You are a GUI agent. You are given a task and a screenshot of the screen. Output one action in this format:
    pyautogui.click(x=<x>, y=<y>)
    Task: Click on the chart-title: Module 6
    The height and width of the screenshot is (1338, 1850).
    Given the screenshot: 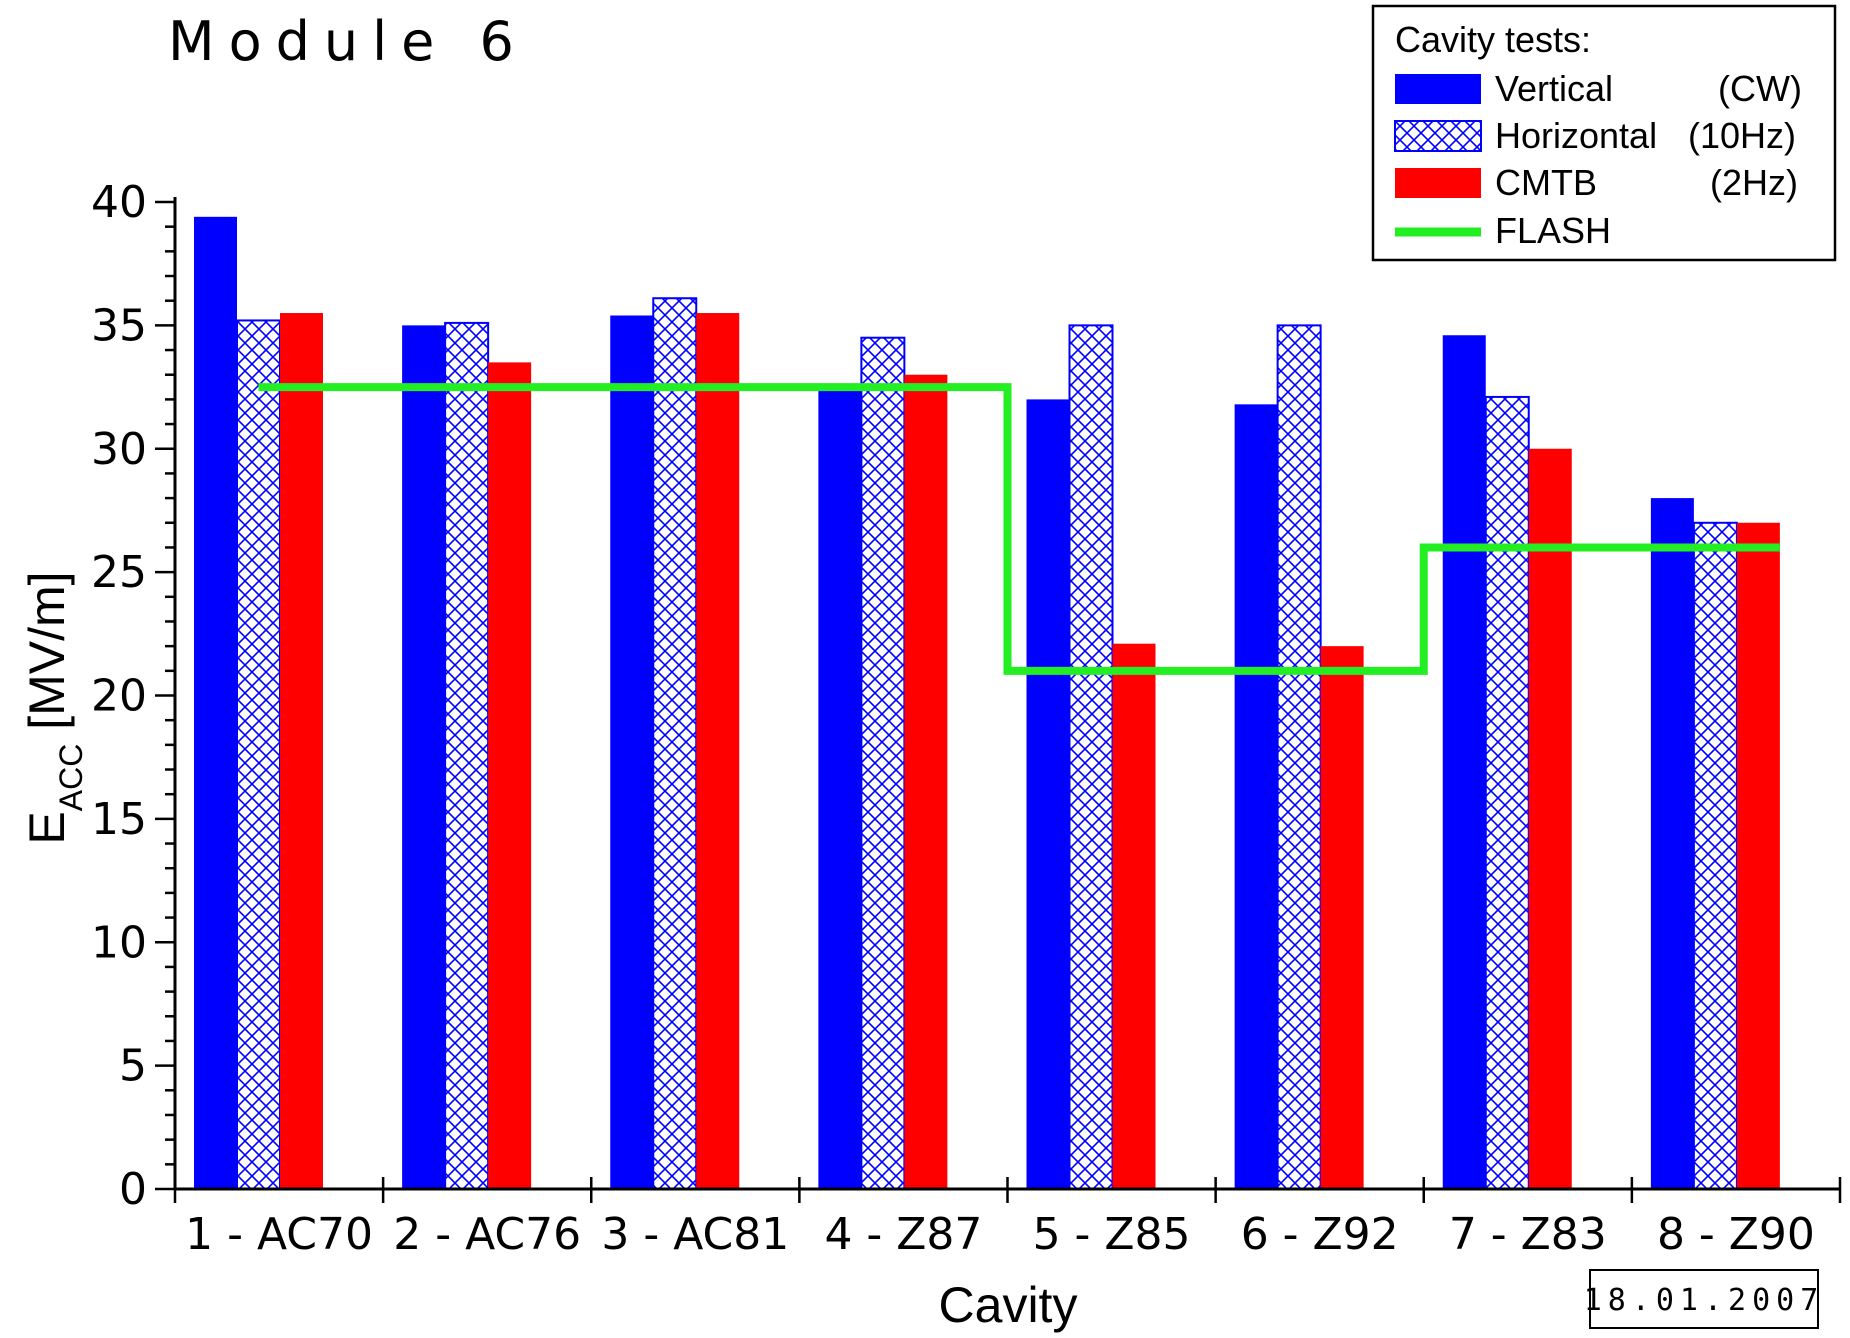 What is the action you would take?
    pyautogui.click(x=348, y=41)
    